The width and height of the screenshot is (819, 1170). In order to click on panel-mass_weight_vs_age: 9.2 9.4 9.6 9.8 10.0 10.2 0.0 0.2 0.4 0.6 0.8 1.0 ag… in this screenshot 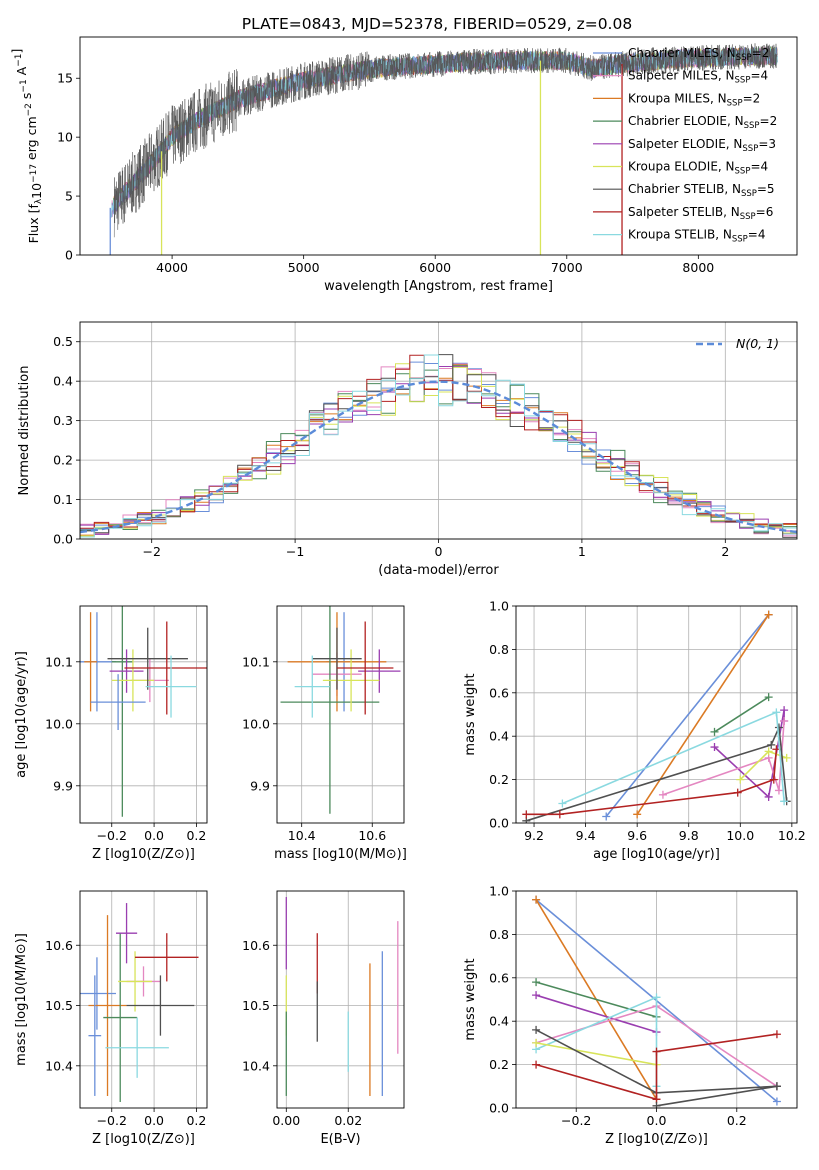, I will do `click(634, 731)`.